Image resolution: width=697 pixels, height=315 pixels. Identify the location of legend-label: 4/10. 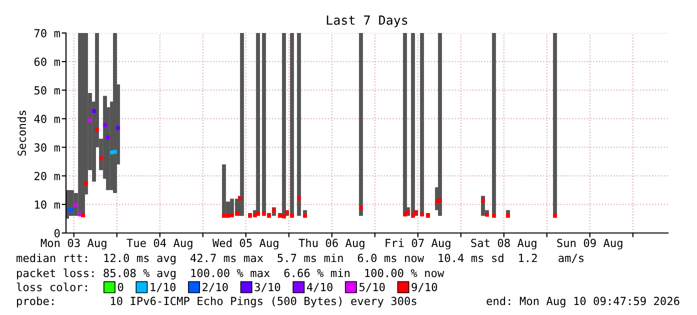
(319, 287).